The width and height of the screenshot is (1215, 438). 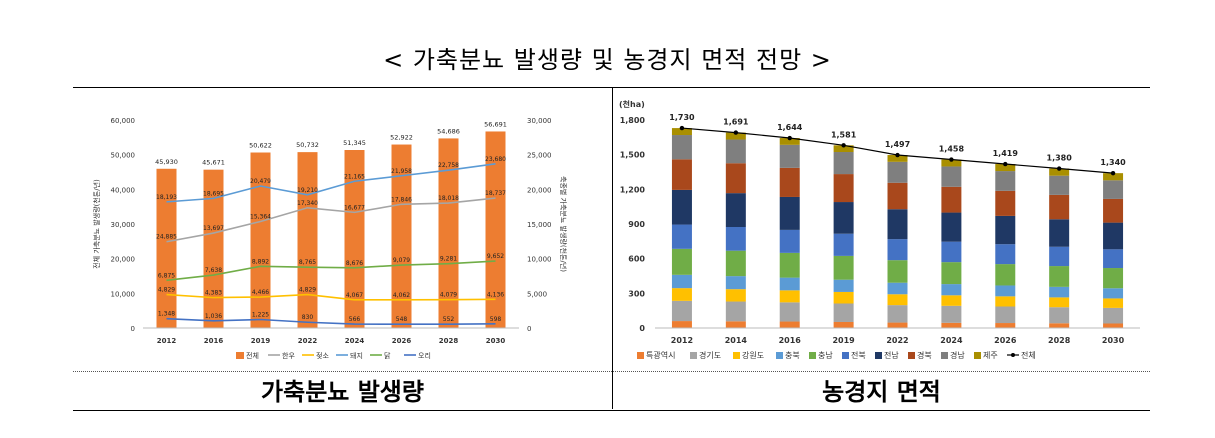 What do you see at coordinates (260, 292) in the screenshot?
I see `line-point-label: 4,466` at bounding box center [260, 292].